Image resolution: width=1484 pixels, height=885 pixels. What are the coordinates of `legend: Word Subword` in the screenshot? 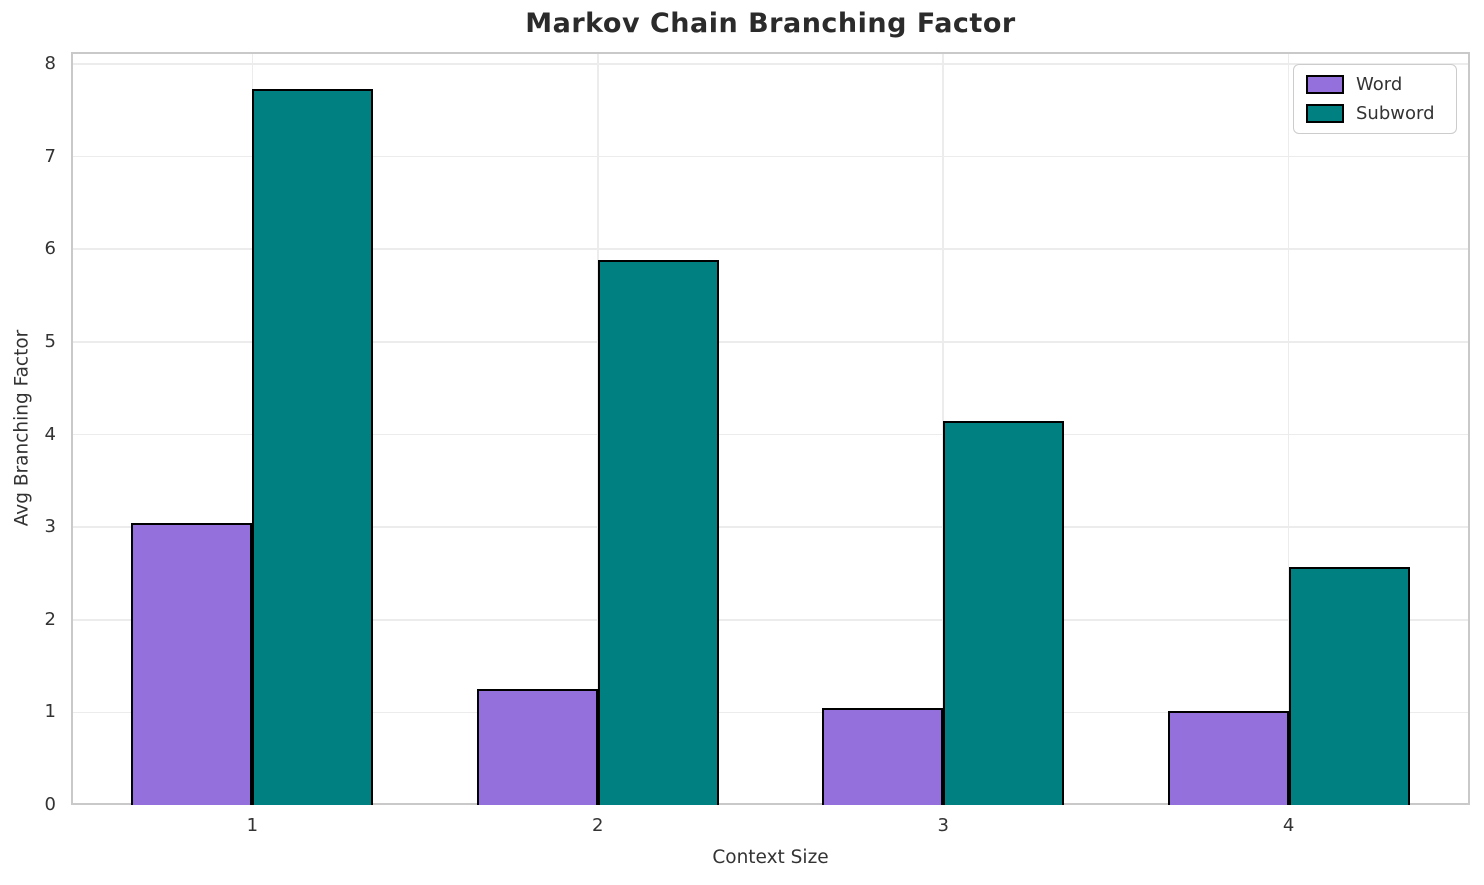 It's located at (1375, 99).